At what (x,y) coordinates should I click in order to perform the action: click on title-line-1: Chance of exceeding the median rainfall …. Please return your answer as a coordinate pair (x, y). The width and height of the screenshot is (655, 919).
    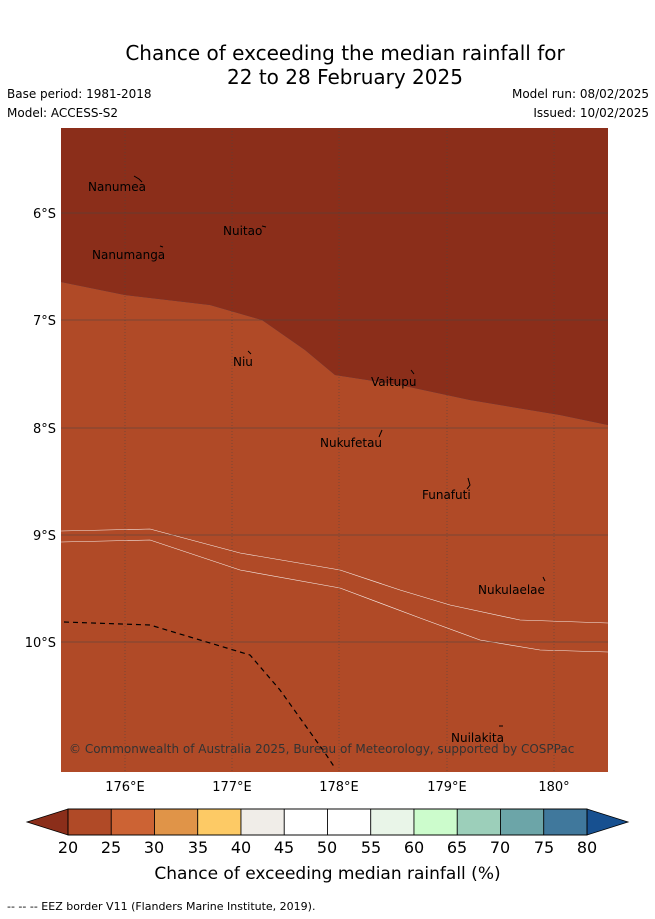
    Looking at the image, I should click on (345, 53).